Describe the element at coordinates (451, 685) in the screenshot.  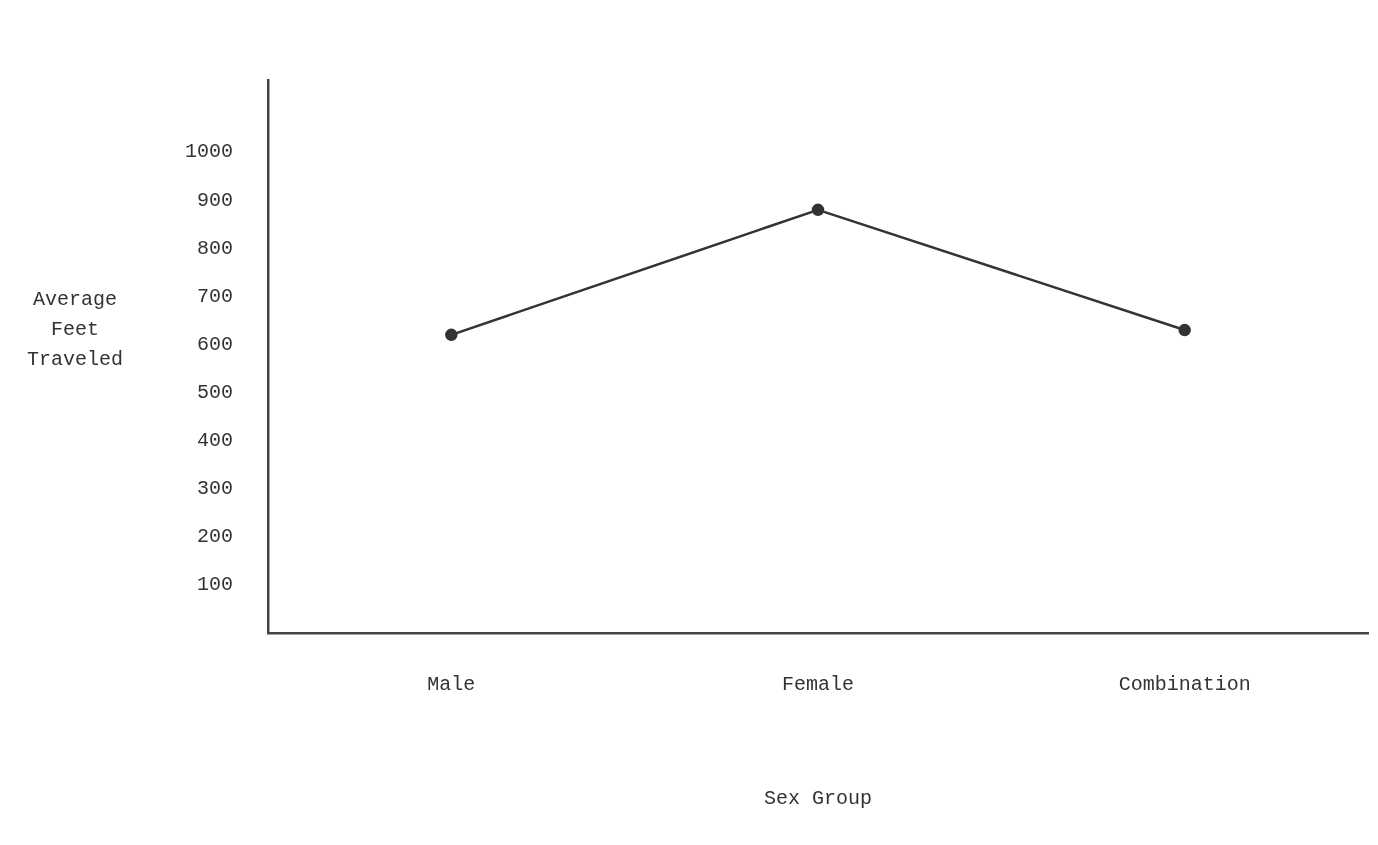
I see `x-tick-label: Male` at that location.